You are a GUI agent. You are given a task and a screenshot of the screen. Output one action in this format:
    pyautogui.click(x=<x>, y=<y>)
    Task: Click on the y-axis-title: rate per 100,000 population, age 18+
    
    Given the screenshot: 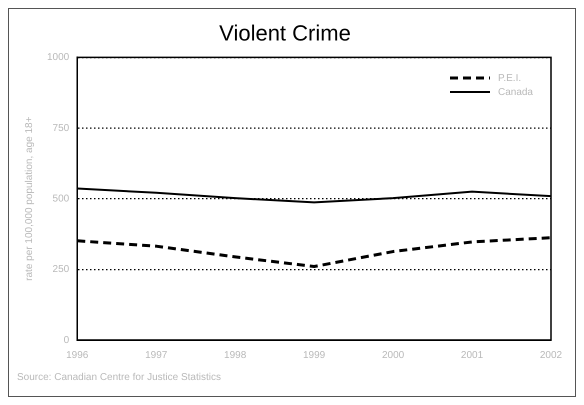 What is the action you would take?
    pyautogui.click(x=29, y=198)
    